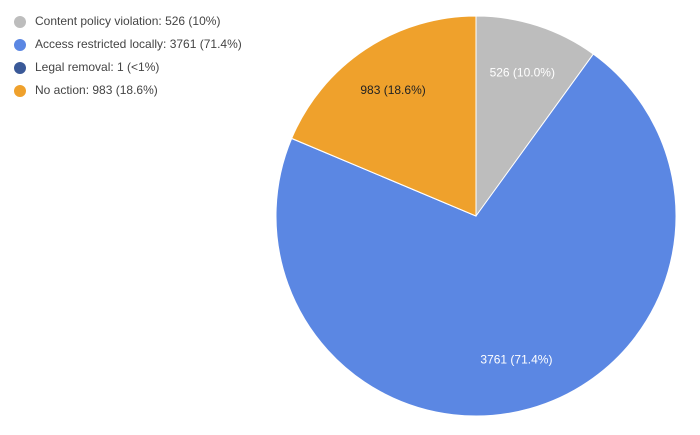 Image resolution: width=700 pixels, height=435 pixels. Describe the element at coordinates (127, 21) in the screenshot. I see `legend-label: Content policy violation: 526 (10%)` at that location.